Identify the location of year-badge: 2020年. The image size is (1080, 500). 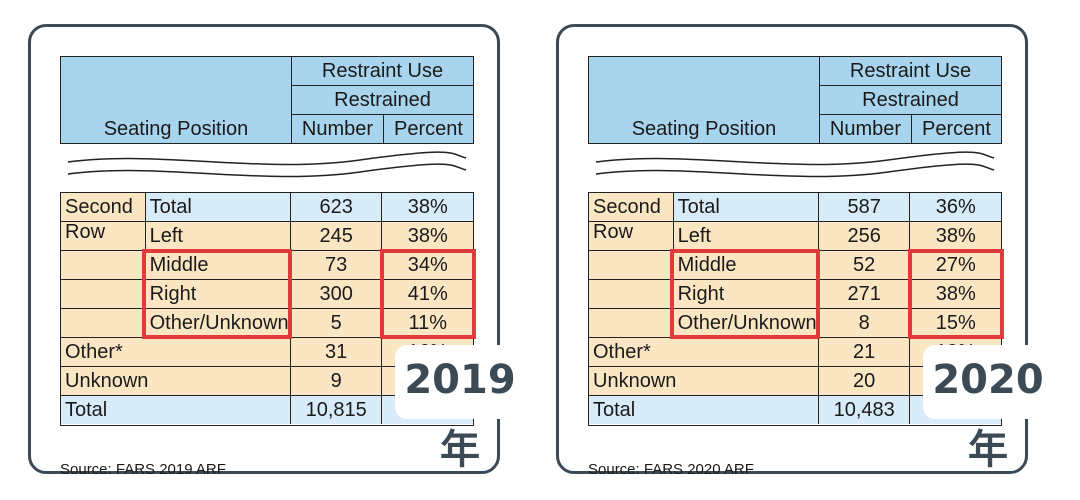
(988, 409).